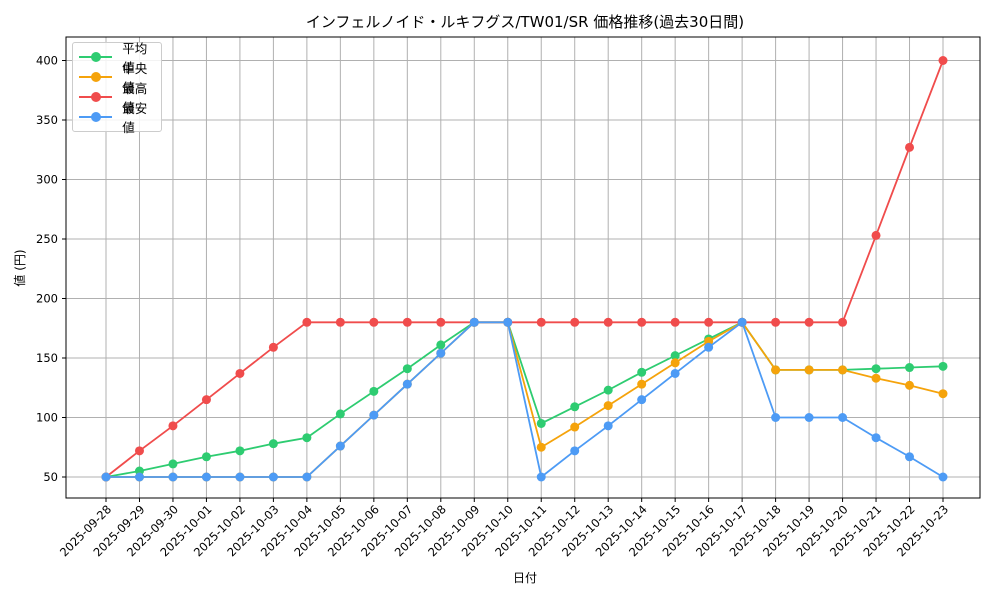  What do you see at coordinates (47, 418) in the screenshot?
I see `y-tick-label: 100` at bounding box center [47, 418].